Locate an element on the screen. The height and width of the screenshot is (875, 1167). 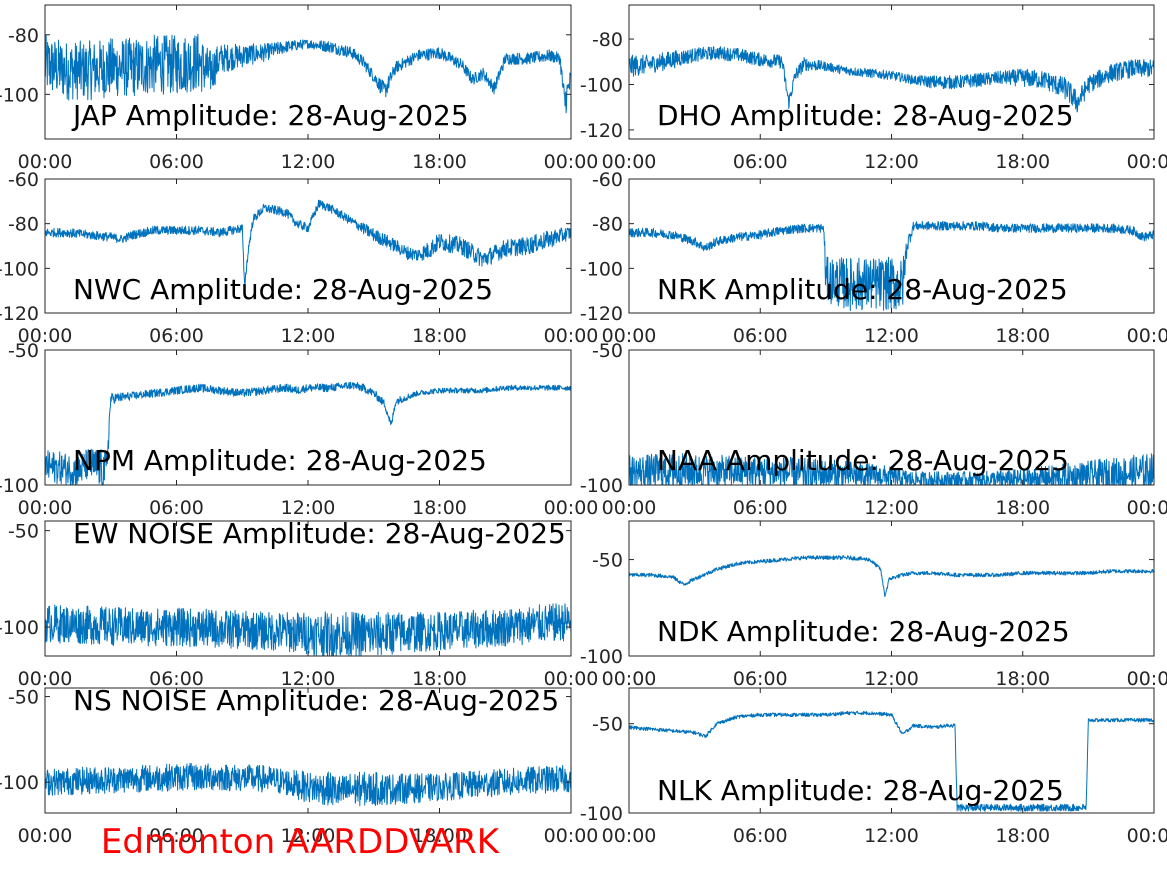
panel-title: EW NOISE Amplitude: 28-Aug-2025 is located at coordinates (319, 533).